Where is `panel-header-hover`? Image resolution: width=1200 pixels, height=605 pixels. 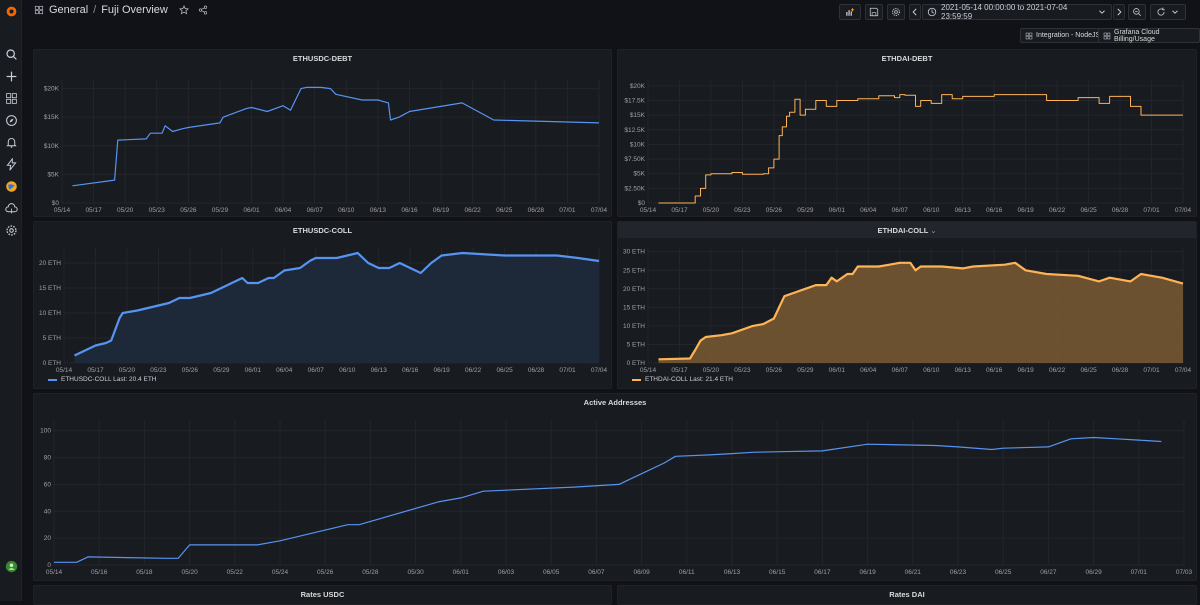
panel-header-hover is located at coordinates (907, 230).